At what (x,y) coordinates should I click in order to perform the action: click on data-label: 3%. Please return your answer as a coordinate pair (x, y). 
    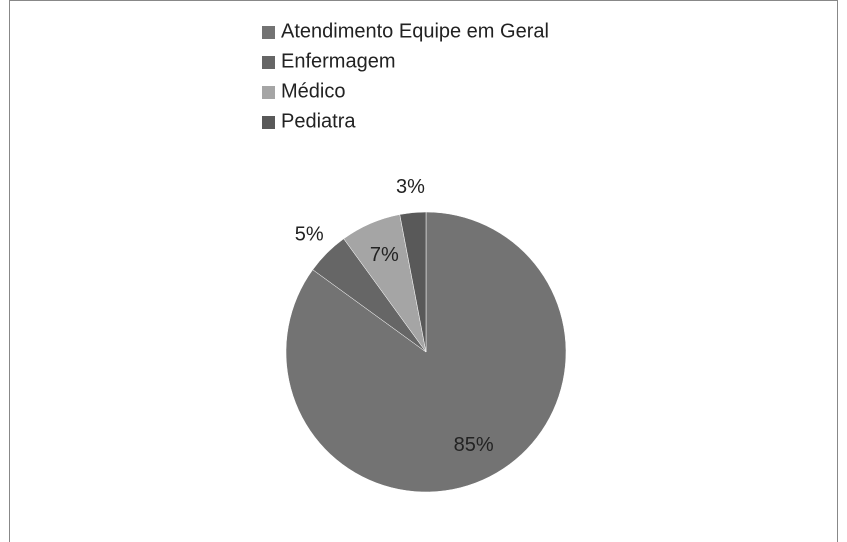
    Looking at the image, I should click on (410, 187).